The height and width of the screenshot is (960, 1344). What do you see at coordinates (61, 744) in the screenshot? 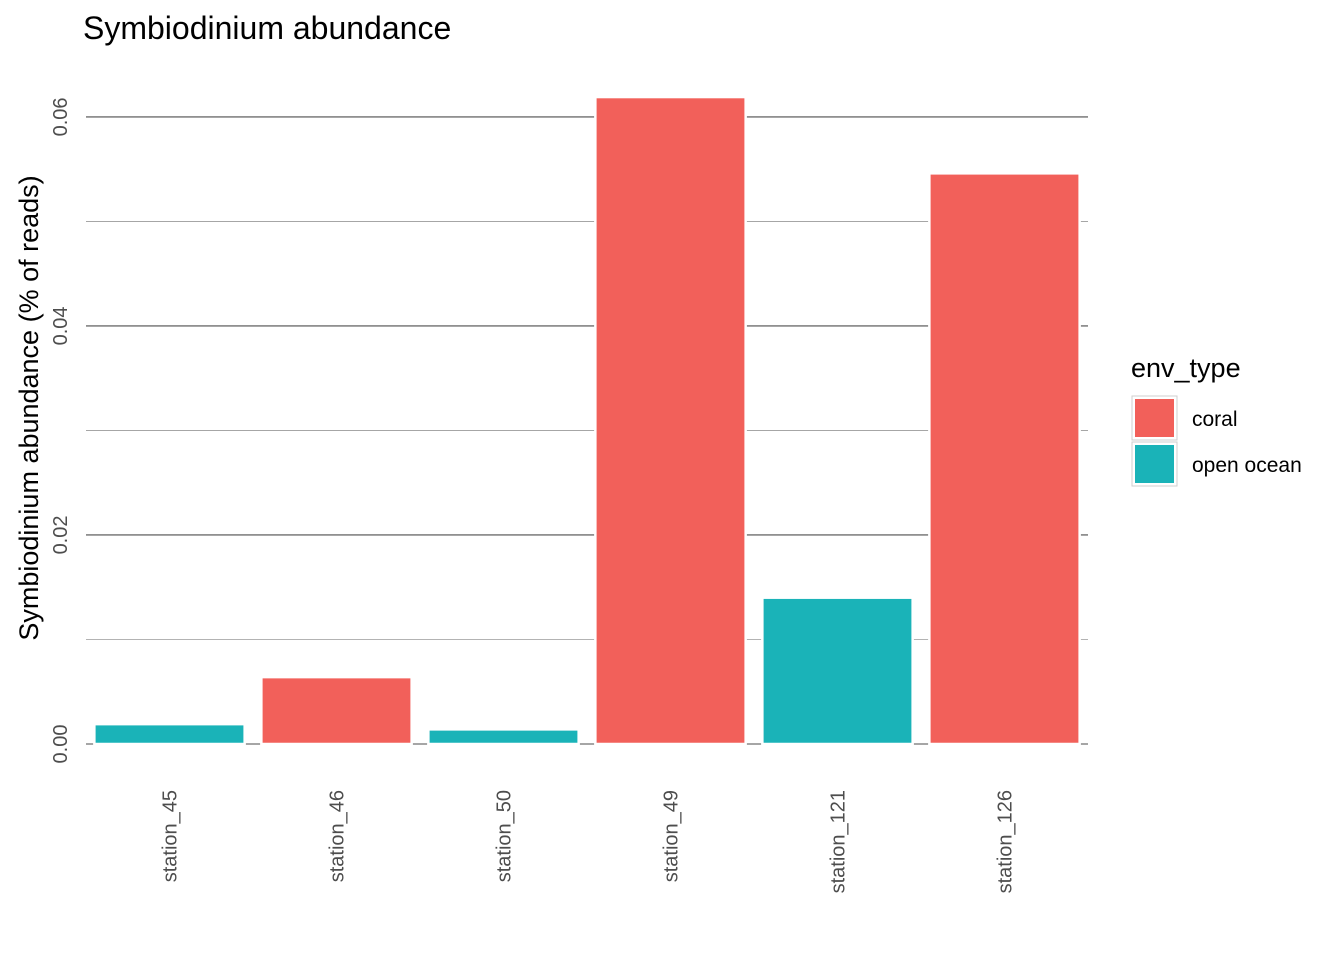
I see `y-tick-label: 0.00` at bounding box center [61, 744].